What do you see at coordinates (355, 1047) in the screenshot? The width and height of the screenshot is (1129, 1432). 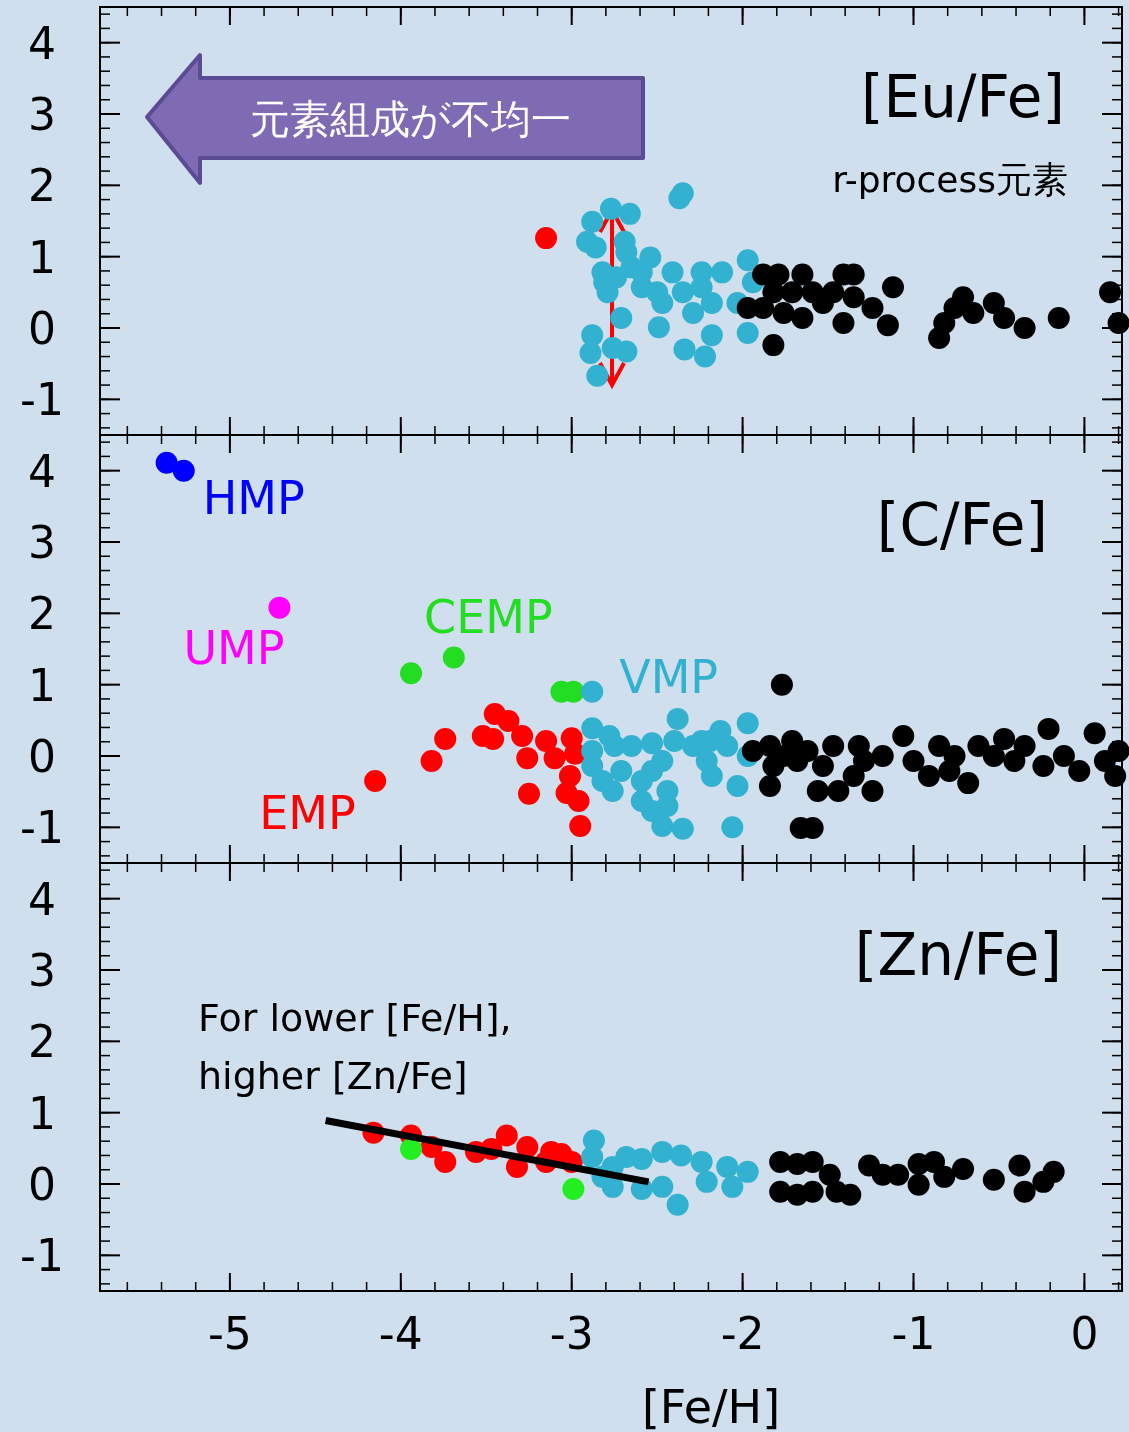 I see `annotation: For lower [Fe/H], higher [Zn/Fe]` at bounding box center [355, 1047].